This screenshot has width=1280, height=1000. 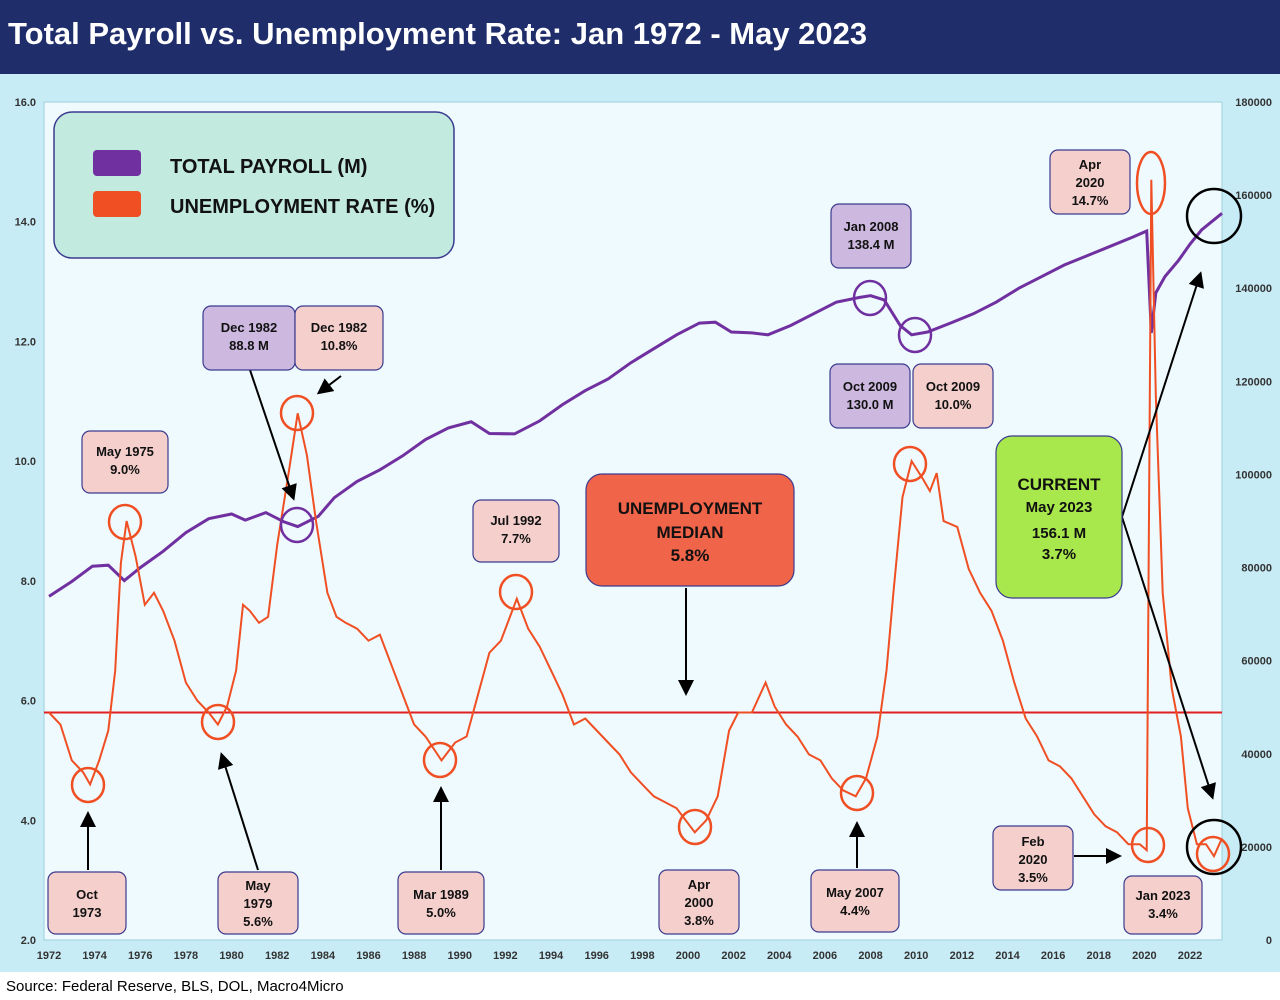 I want to click on x-tick-label: 1974, so click(x=94, y=956).